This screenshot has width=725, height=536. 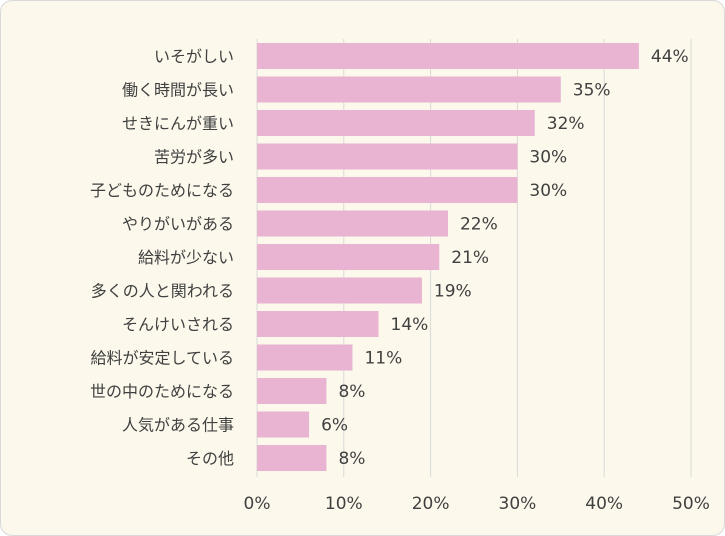 I want to click on value-label: 35%, so click(x=592, y=91).